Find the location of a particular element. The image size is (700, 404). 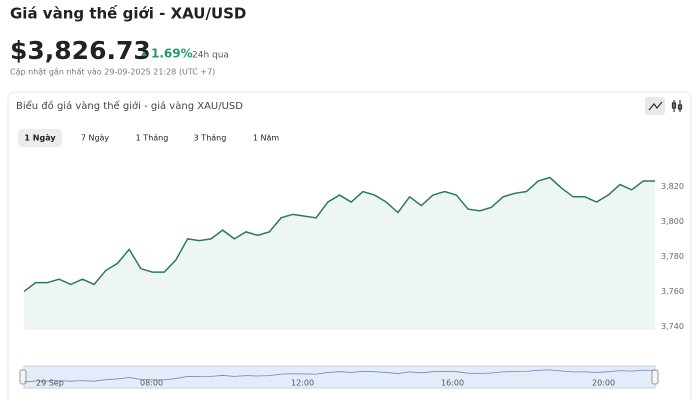

time-range-tab: 1 Ngày is located at coordinates (40, 138).